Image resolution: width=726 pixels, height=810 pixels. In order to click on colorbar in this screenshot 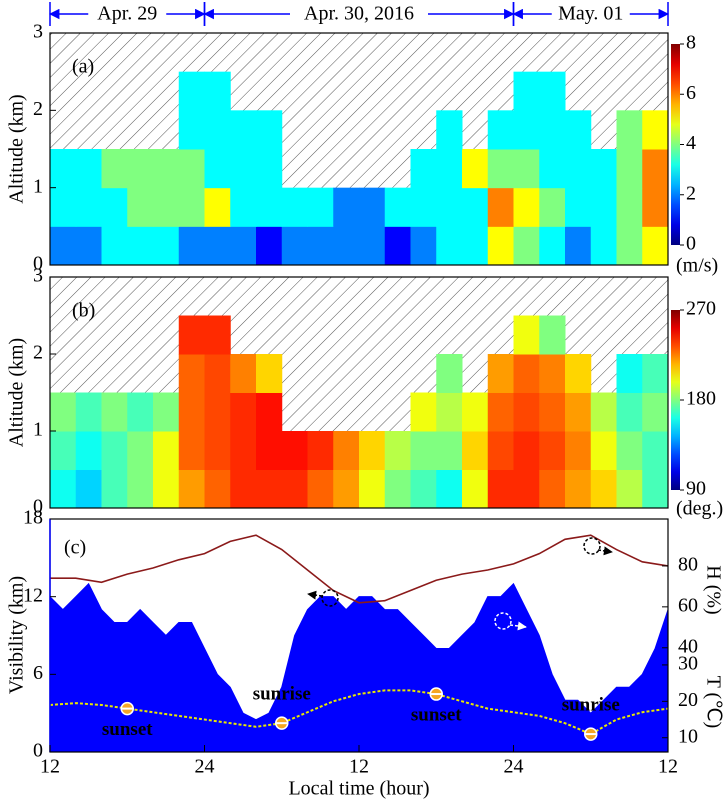, I will do `click(675, 400)`.